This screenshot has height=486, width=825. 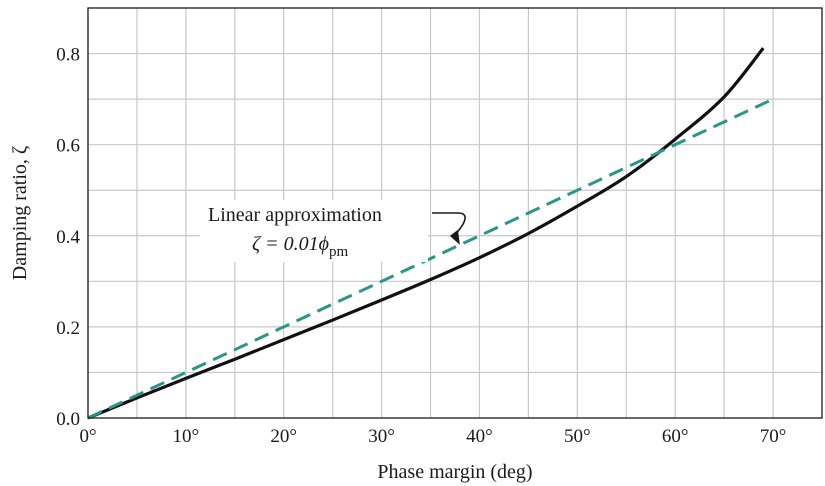 I want to click on annotation-formula-symbol: ϕ, so click(x=324, y=244).